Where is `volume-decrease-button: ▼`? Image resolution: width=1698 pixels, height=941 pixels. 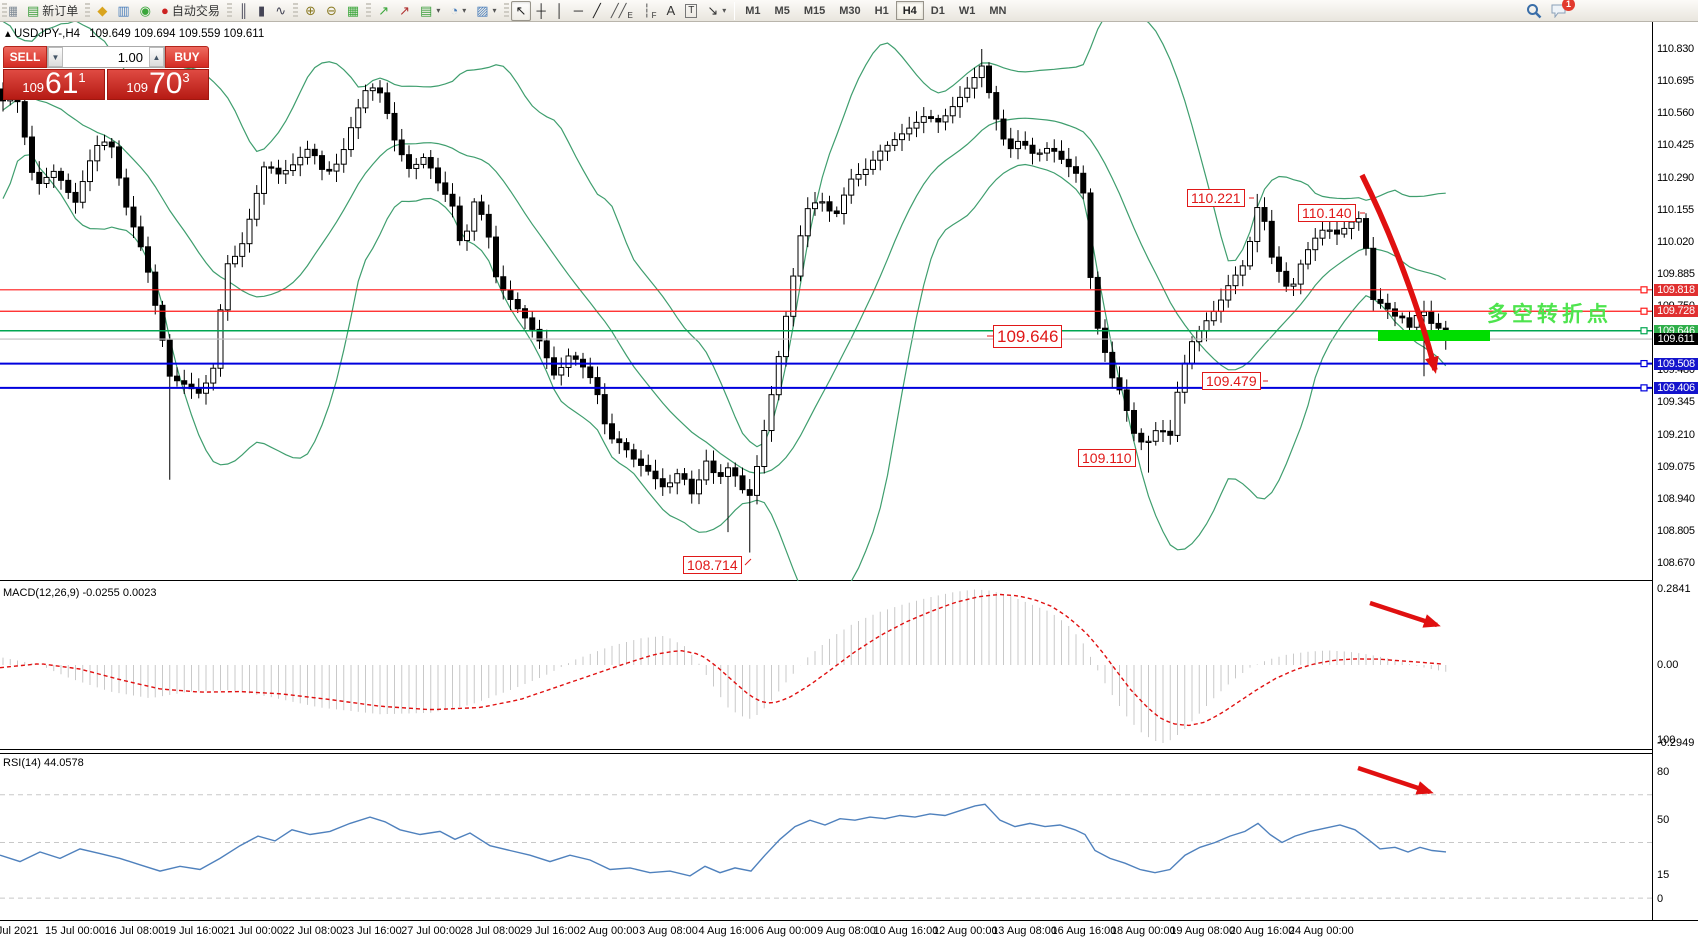
volume-decrease-button: ▼ is located at coordinates (55, 57).